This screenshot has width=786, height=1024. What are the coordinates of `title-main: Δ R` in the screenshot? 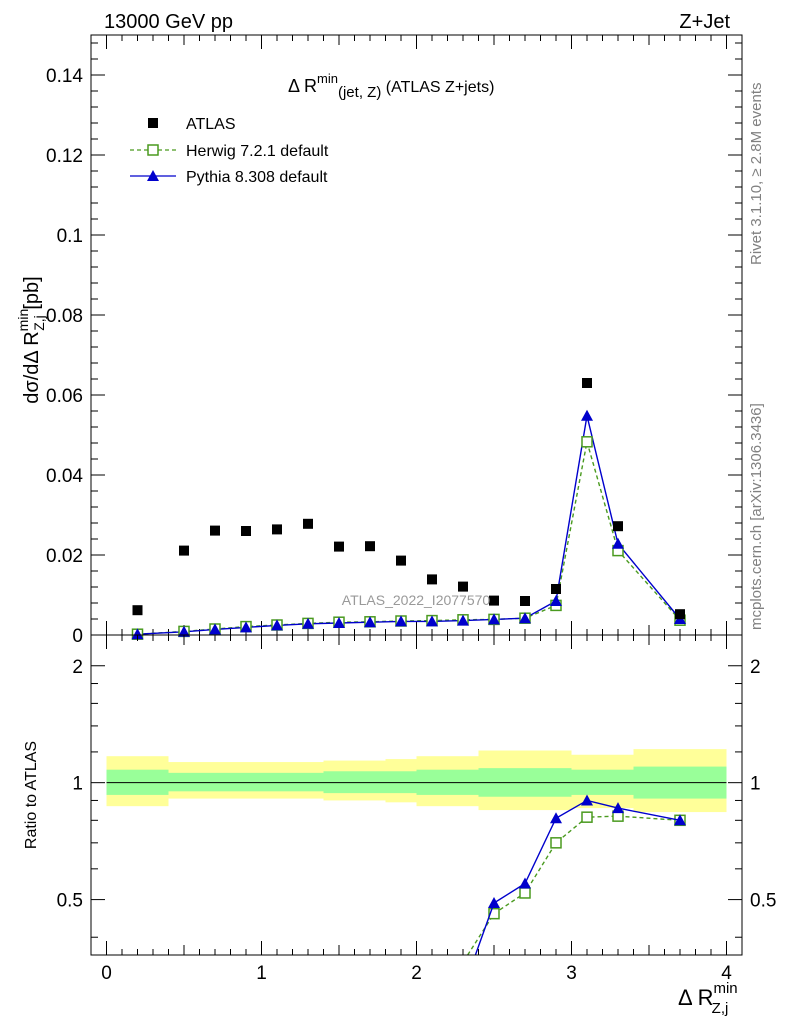 It's located at (302, 86).